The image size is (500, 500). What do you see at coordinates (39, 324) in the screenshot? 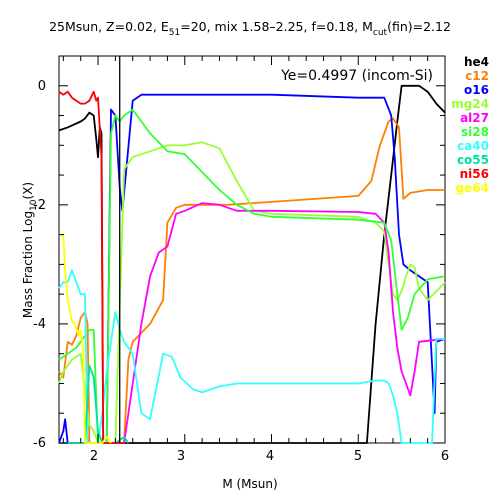
I see `y-tick-label: -4` at bounding box center [39, 324].